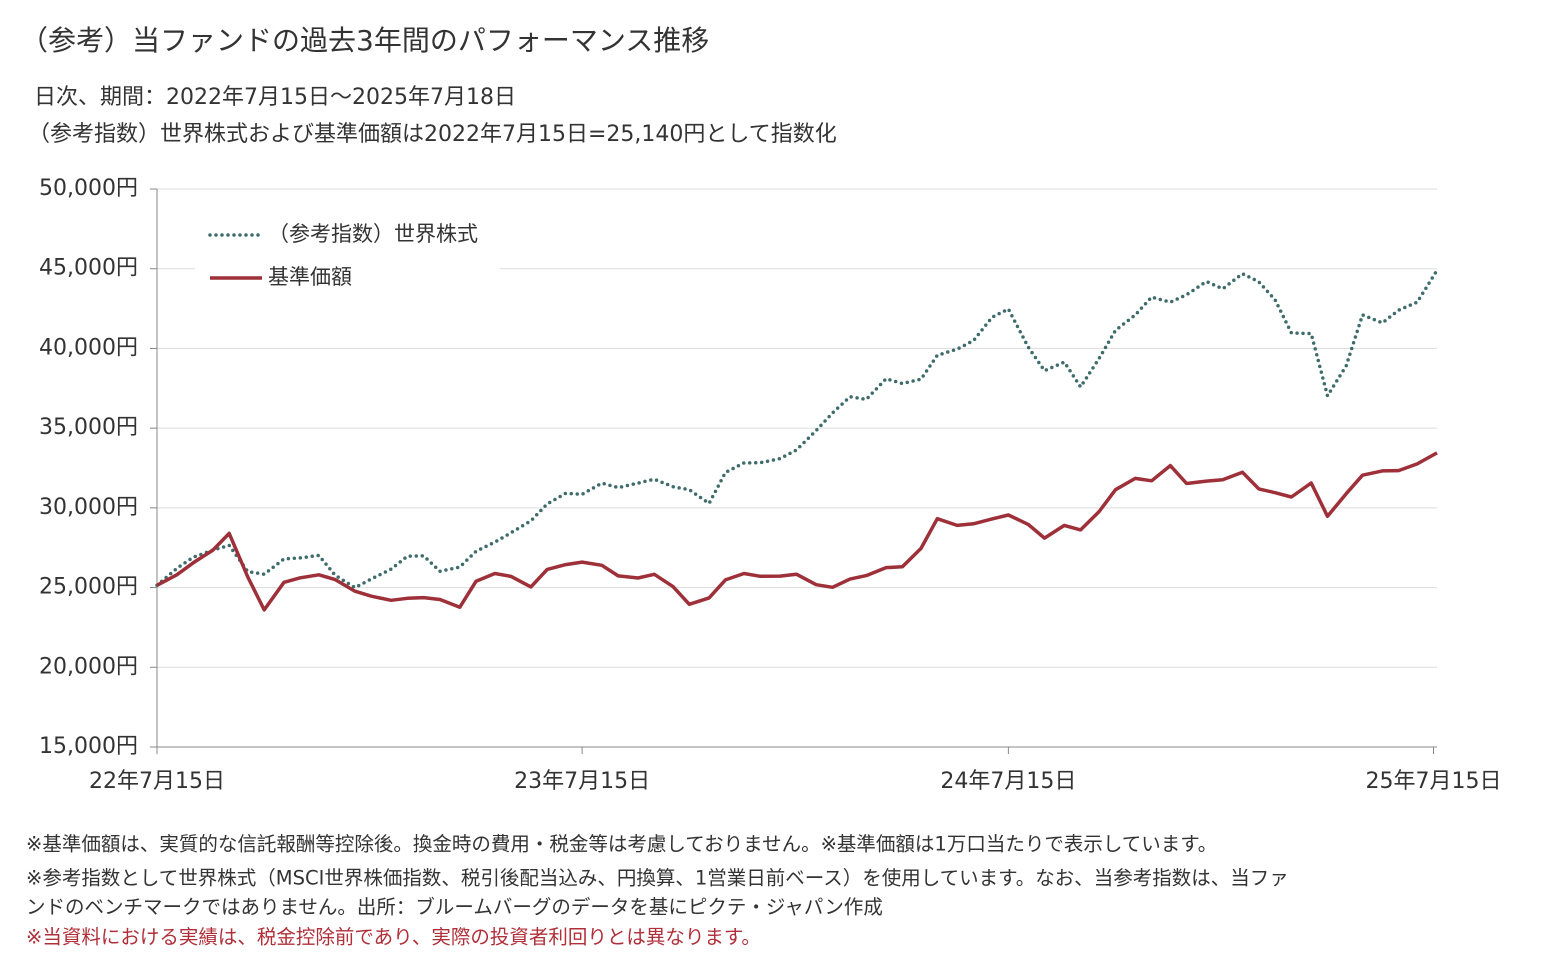  Describe the element at coordinates (797, 531) in the screenshot. I see `series-line` at that location.